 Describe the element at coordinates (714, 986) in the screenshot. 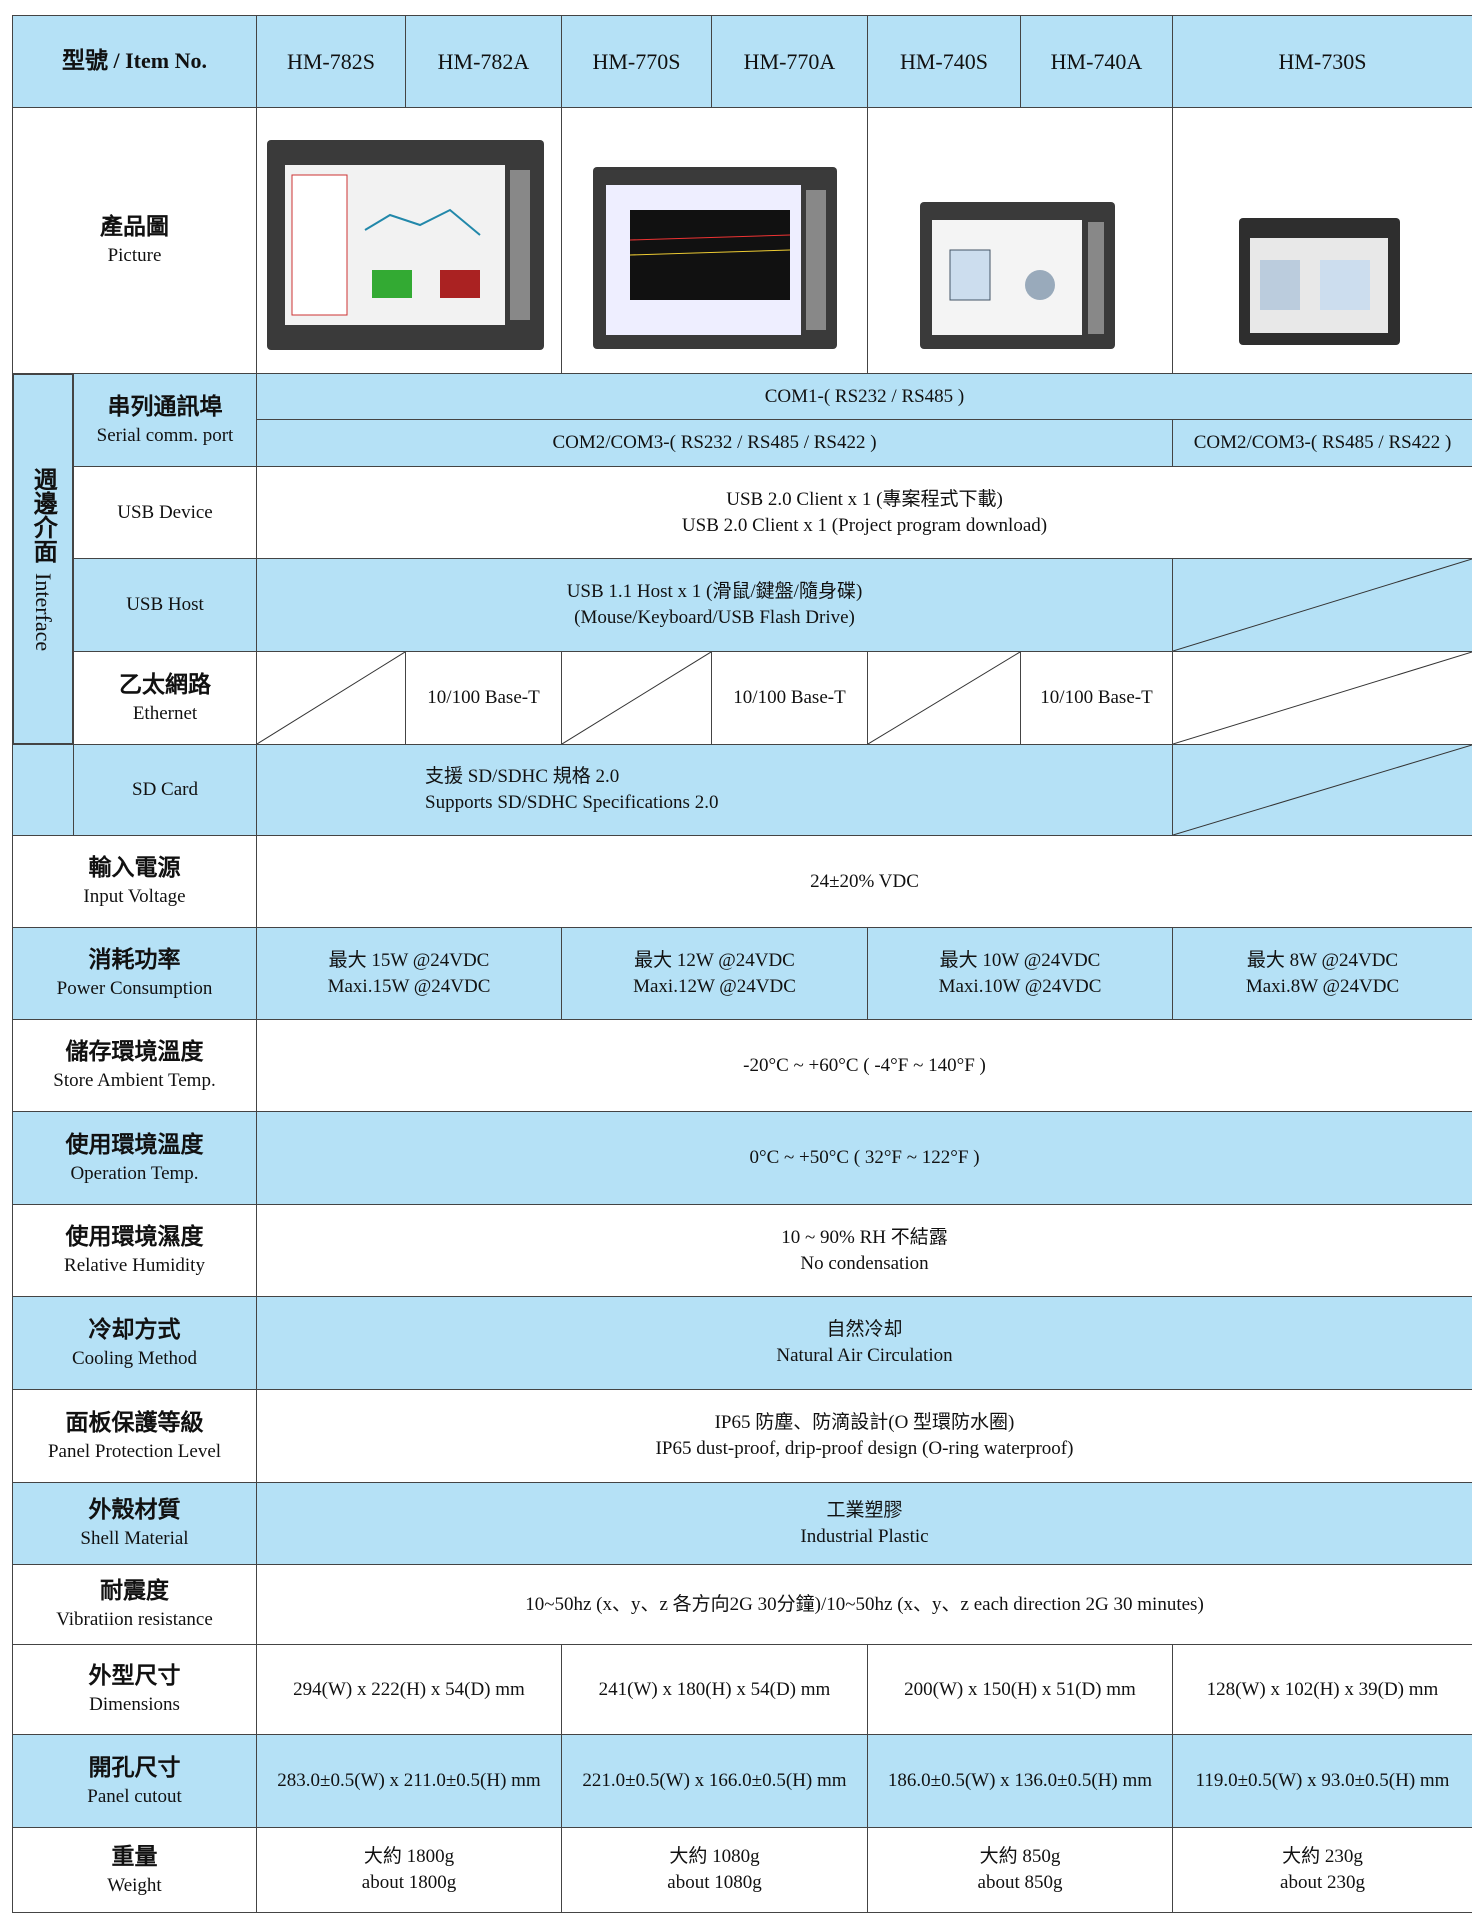

I see `text: Maxi.12W @24VDC` at that location.